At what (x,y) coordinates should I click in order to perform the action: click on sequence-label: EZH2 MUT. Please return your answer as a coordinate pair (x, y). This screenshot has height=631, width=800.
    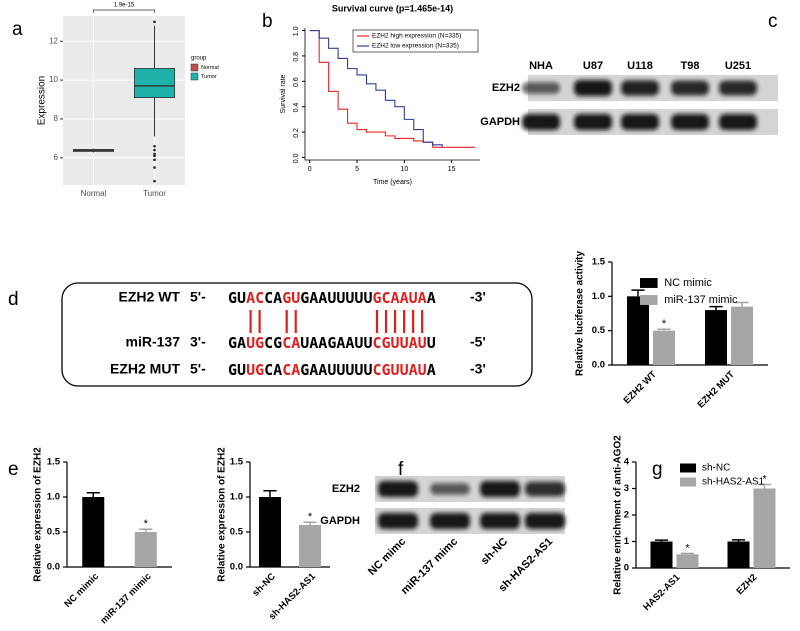
    Looking at the image, I should click on (145, 369).